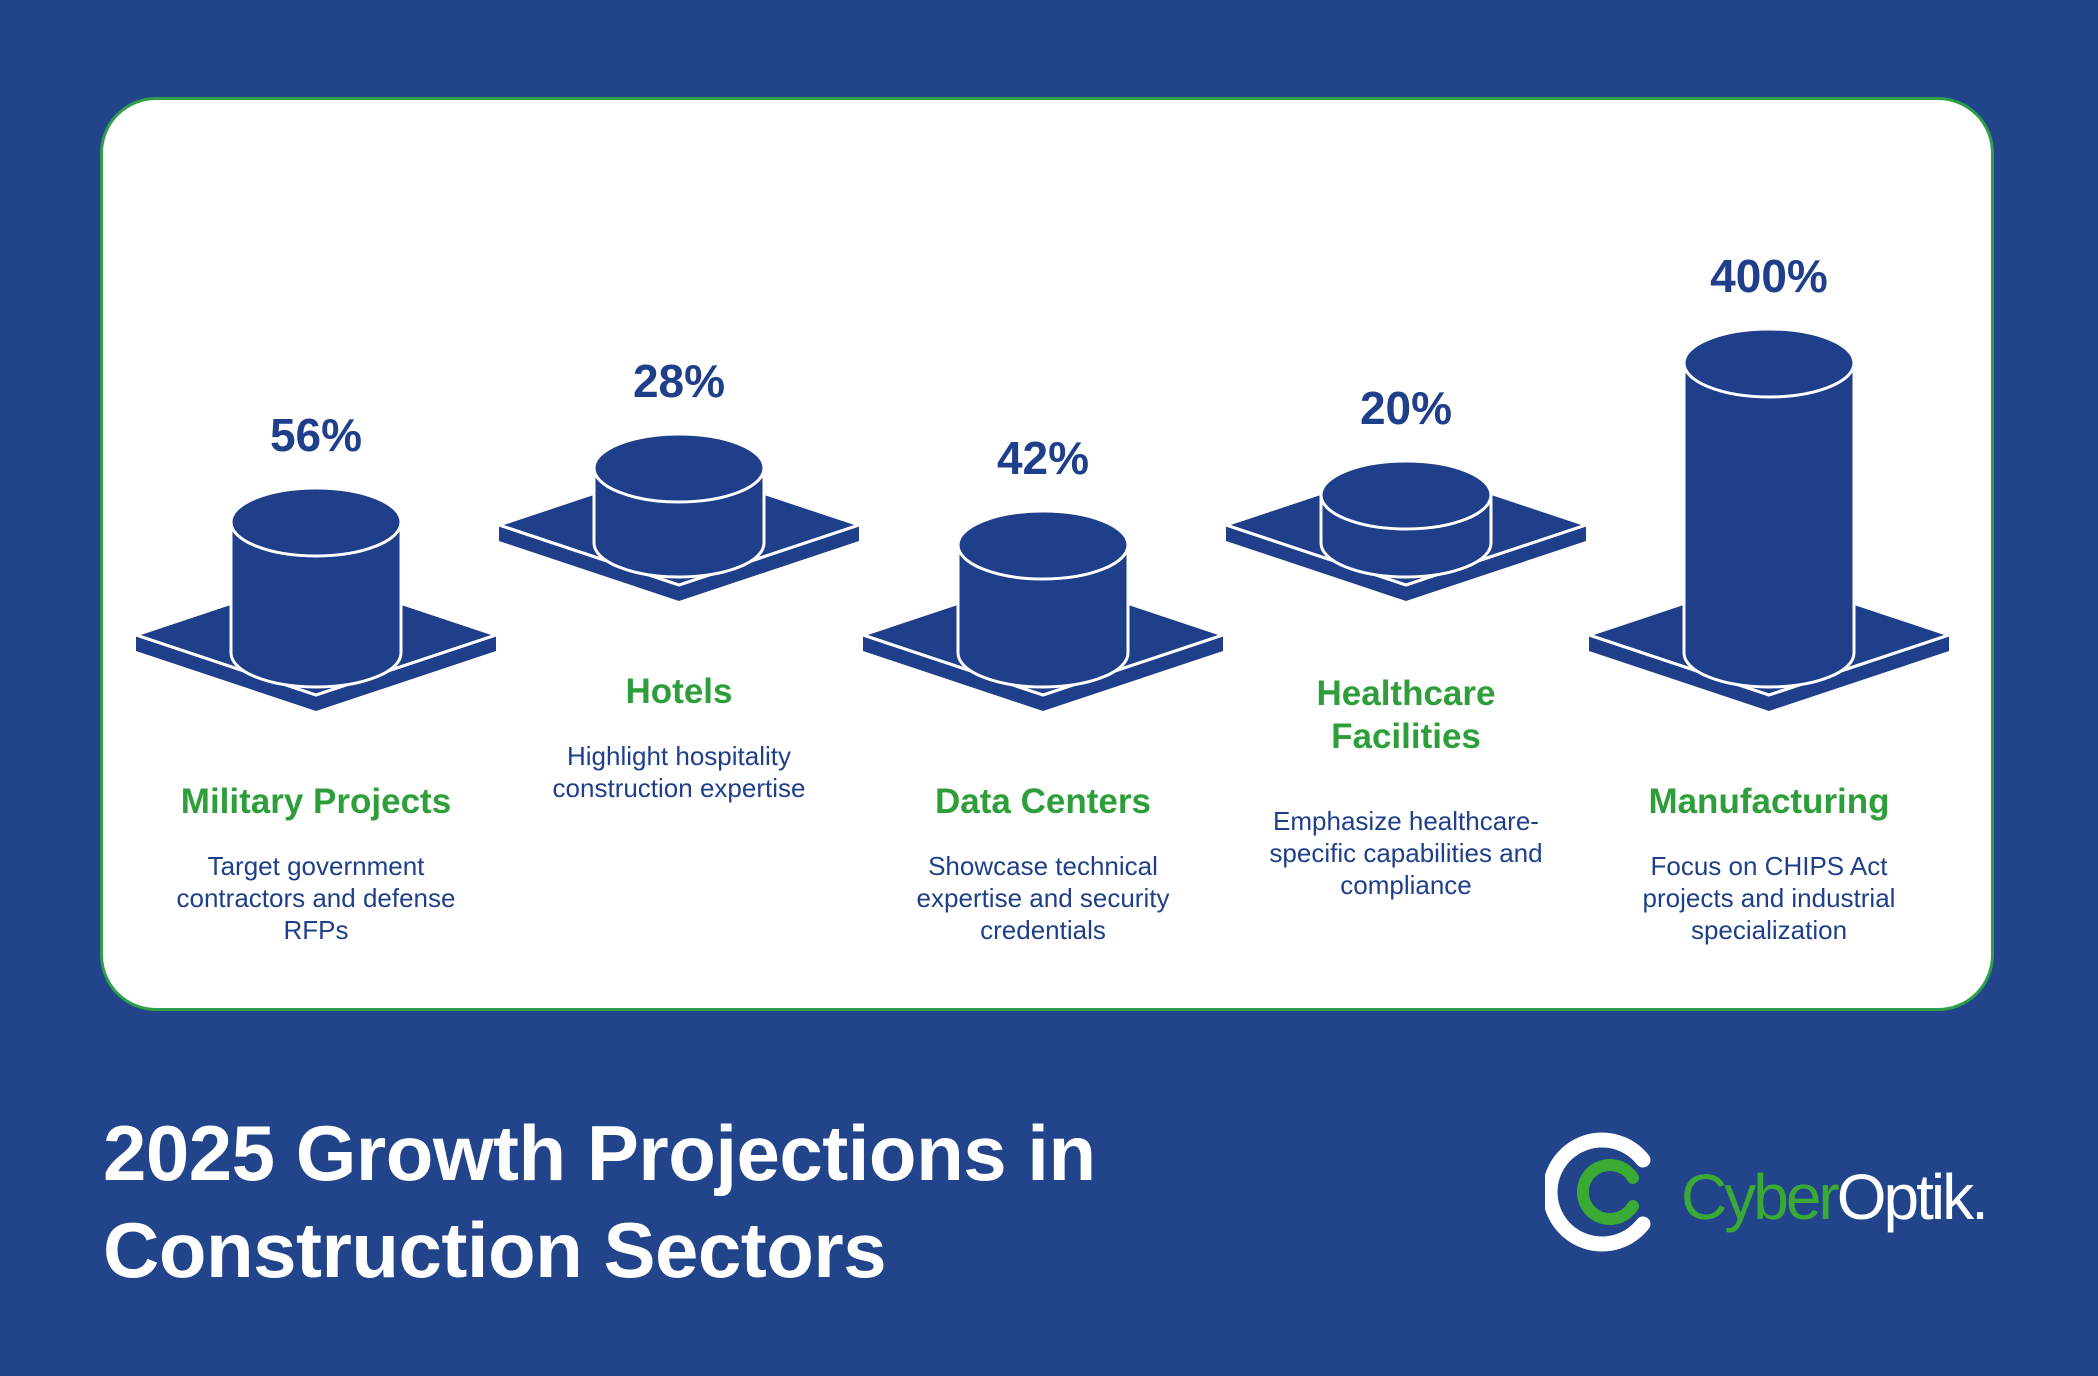 The image size is (2098, 1376). I want to click on brand-name: CyberOptik., so click(1835, 1197).